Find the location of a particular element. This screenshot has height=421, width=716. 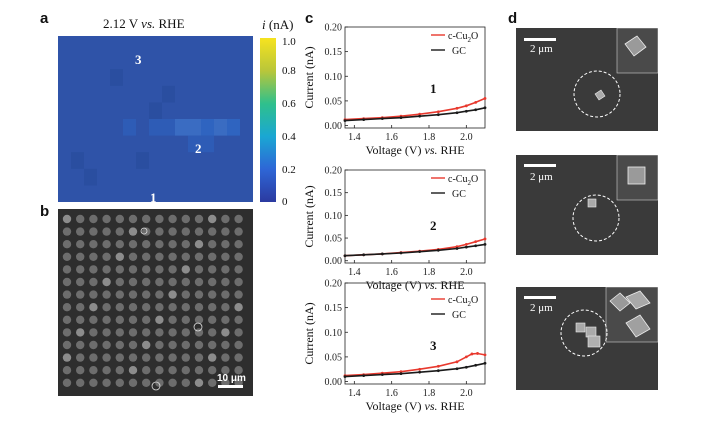

colorbar-tick: 0.2 is located at coordinates (289, 170).